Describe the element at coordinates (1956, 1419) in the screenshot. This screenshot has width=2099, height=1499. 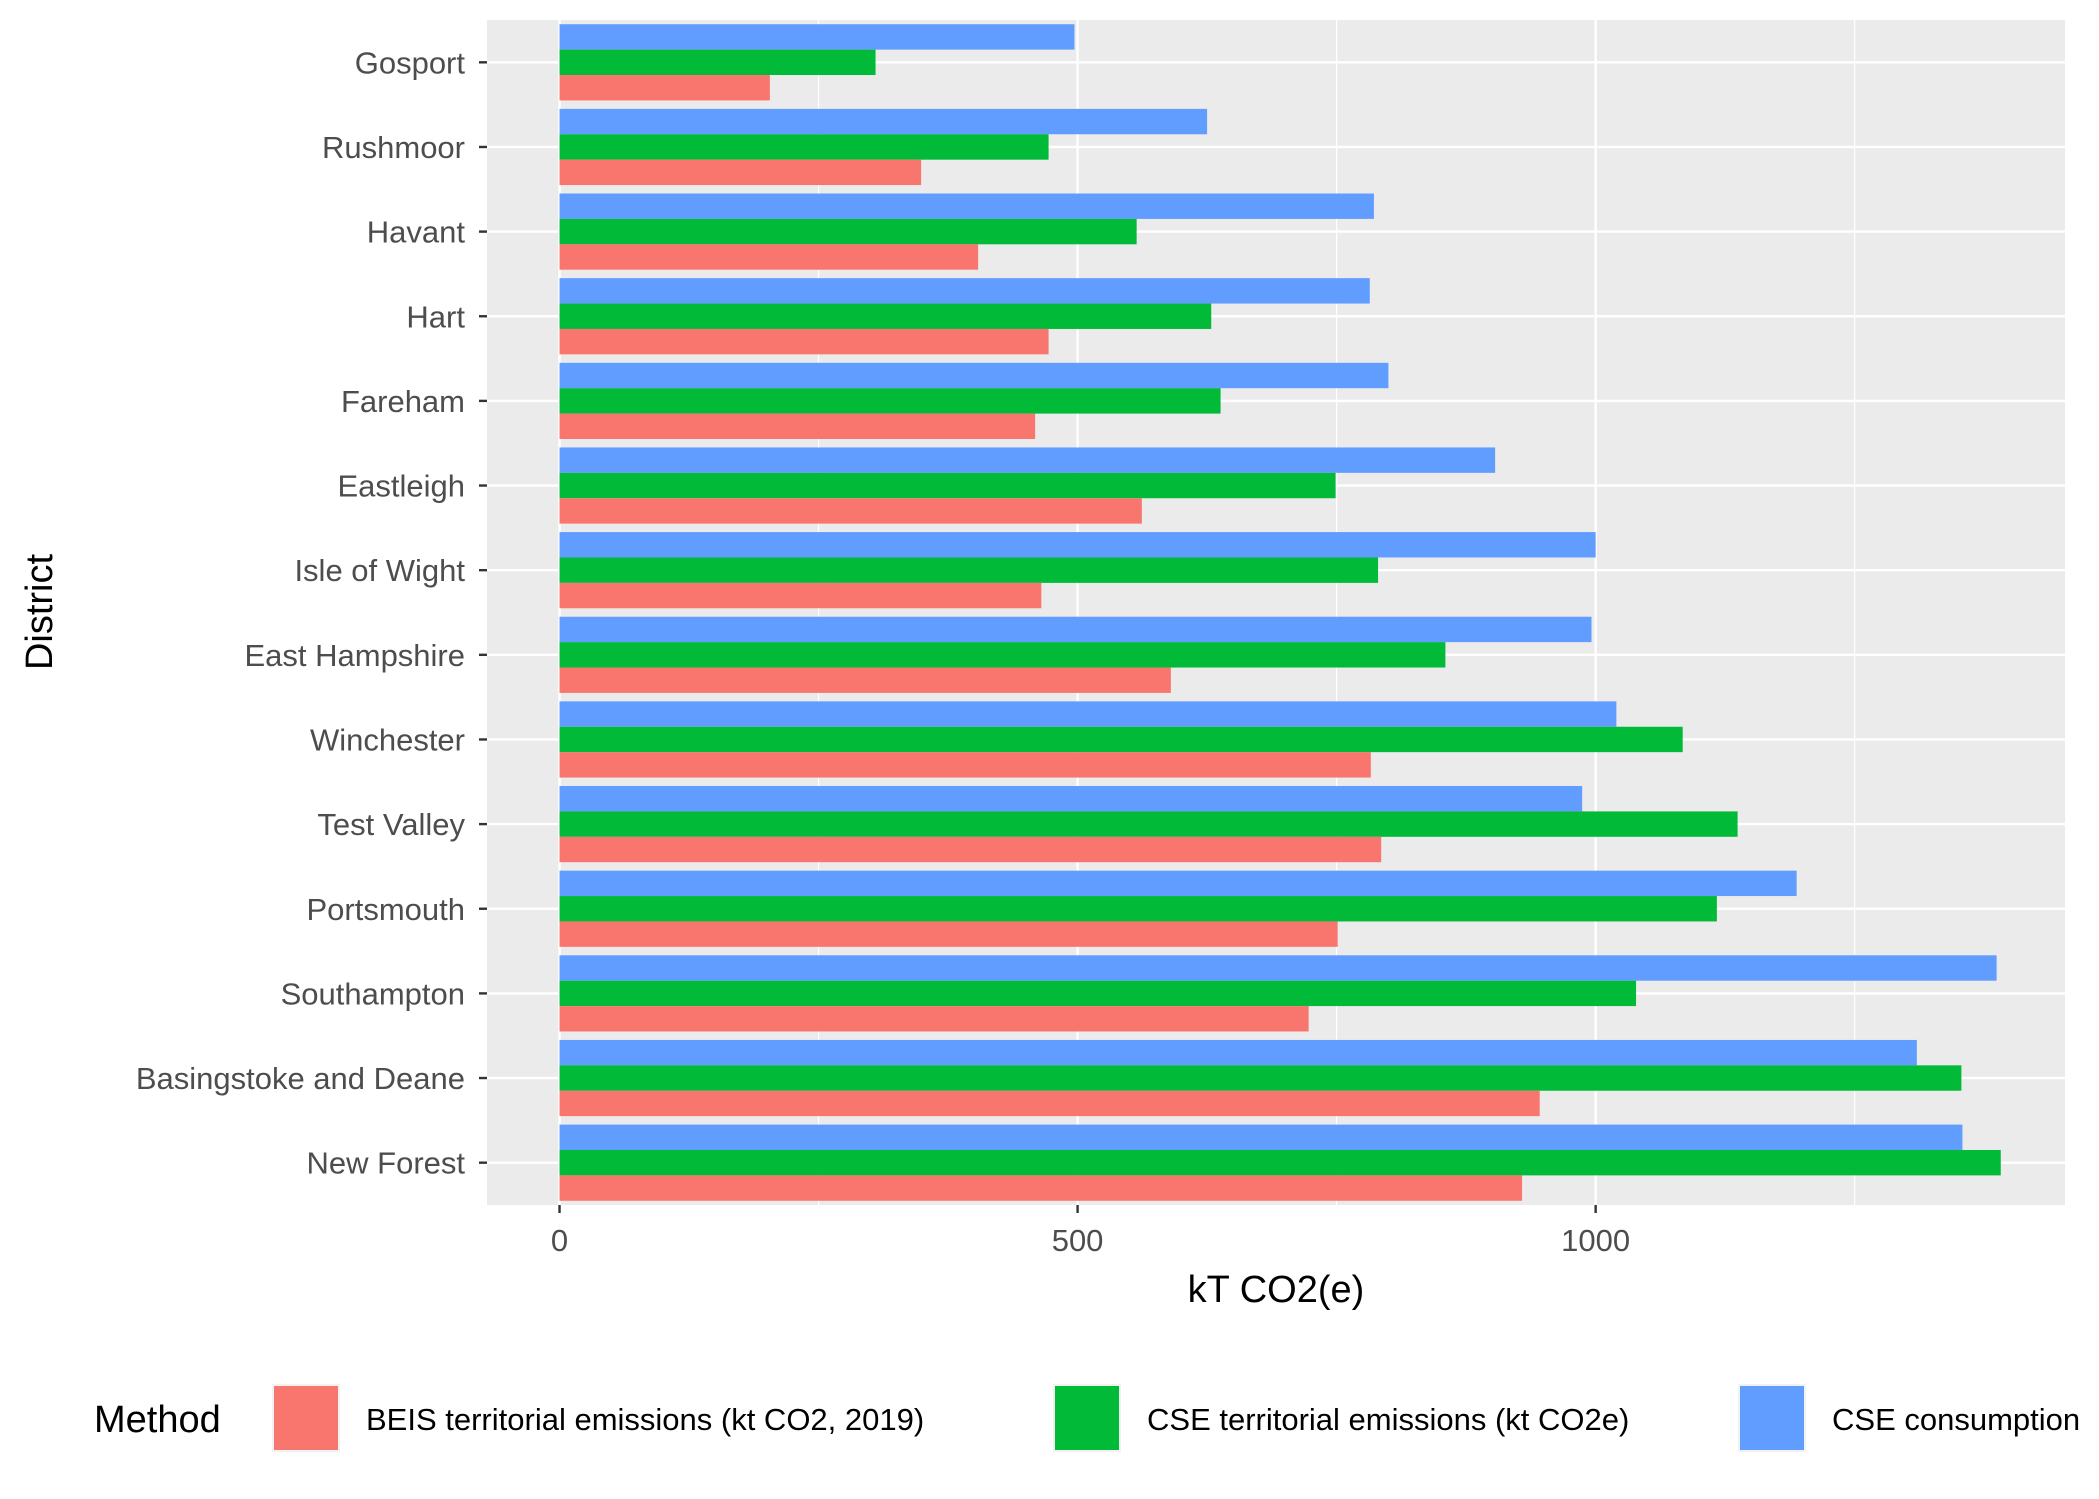
I see `legend-label: CSE consumption` at that location.